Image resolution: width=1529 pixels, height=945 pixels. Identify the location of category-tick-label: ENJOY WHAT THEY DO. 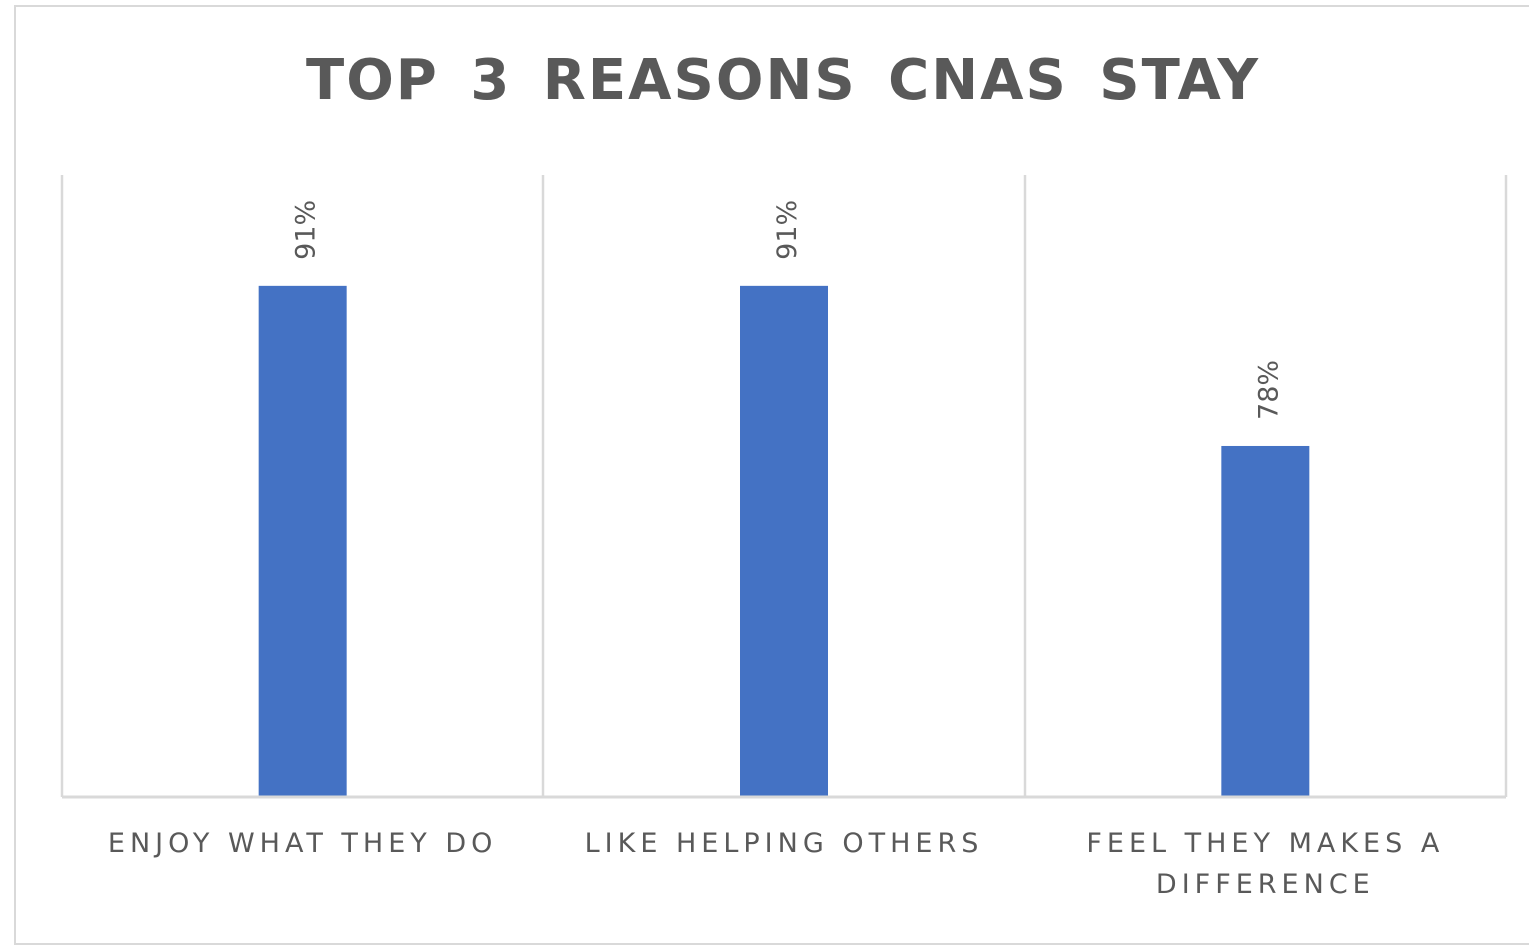
(303, 843).